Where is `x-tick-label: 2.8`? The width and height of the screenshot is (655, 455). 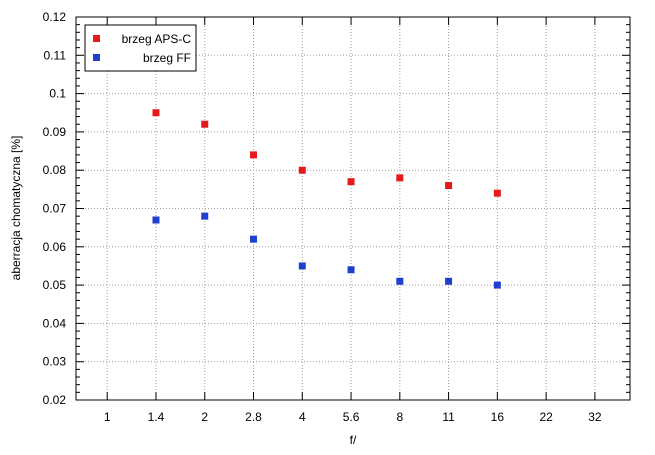
x-tick-label: 2.8 is located at coordinates (253, 417).